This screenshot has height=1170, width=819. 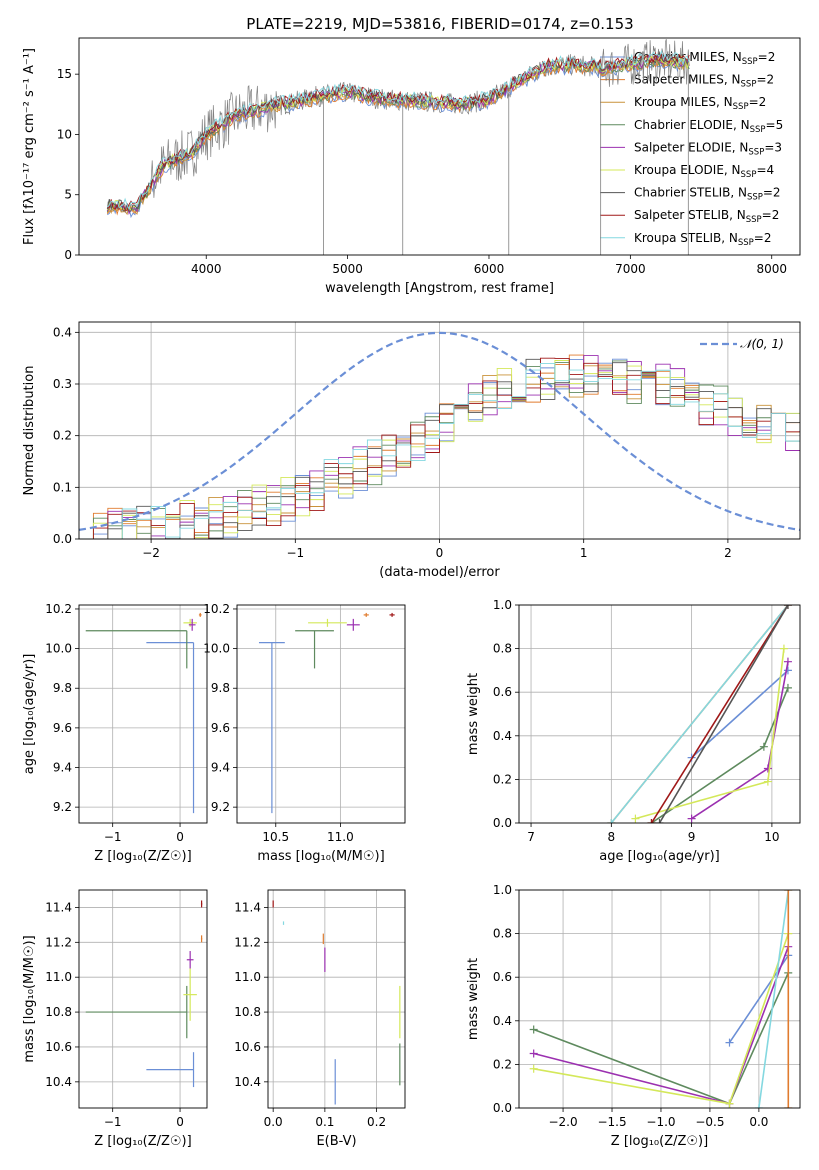 I want to click on mass_vs_ebv-plot-area, so click(x=336, y=1002).